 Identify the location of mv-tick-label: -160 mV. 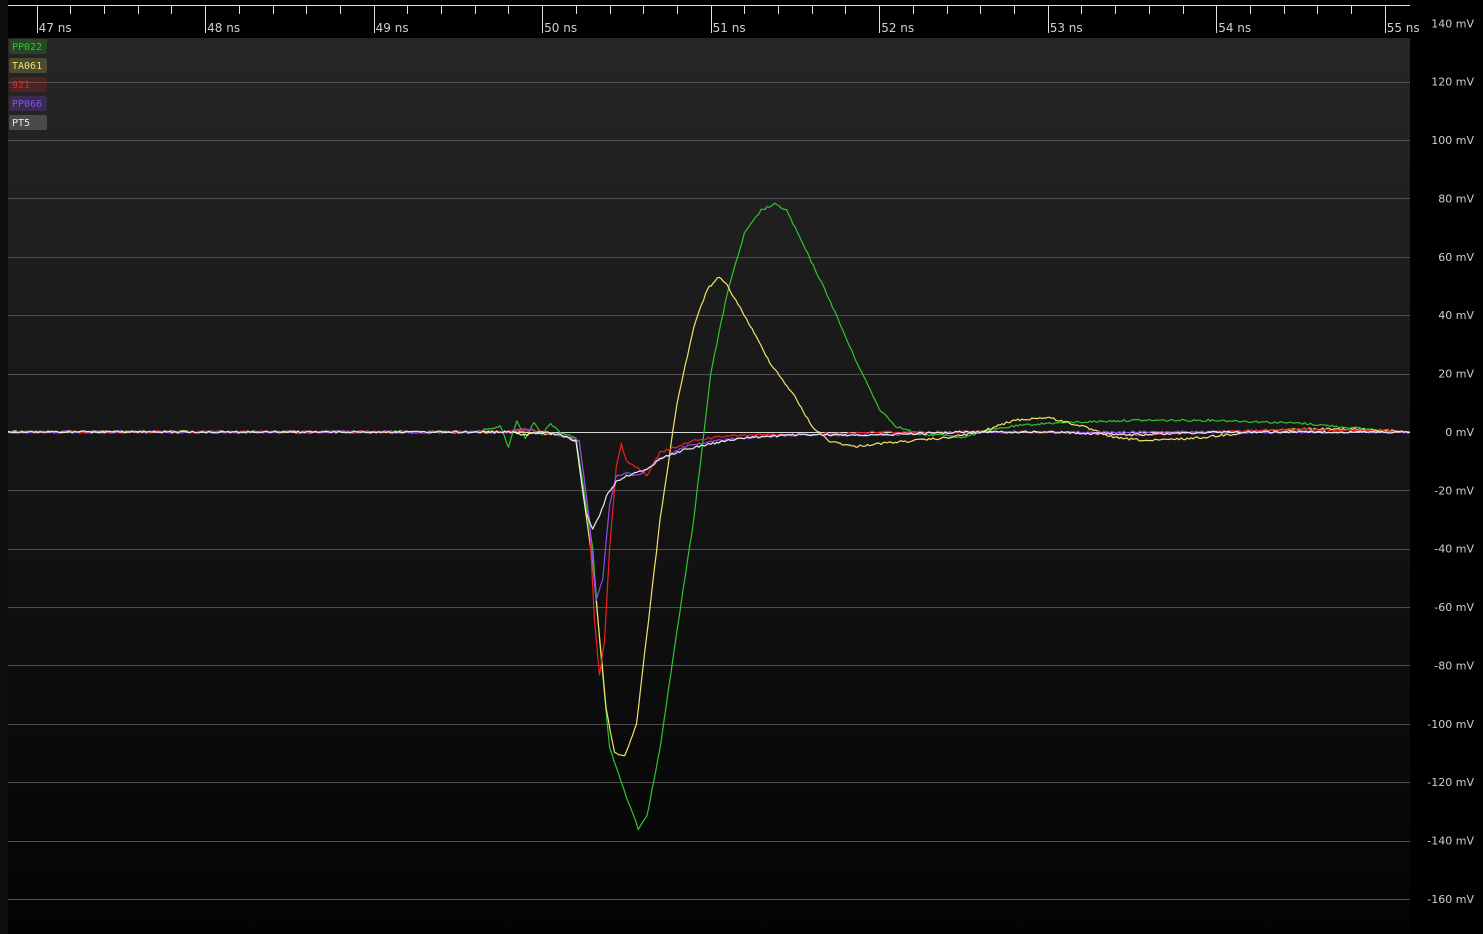
(1450, 899).